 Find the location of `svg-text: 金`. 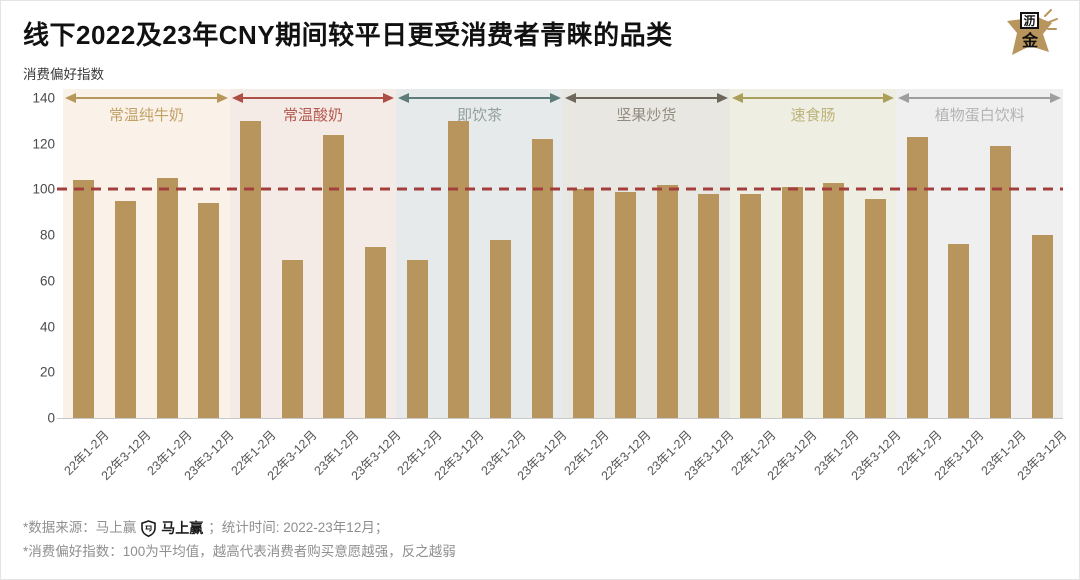

svg-text: 金 is located at coordinates (1030, 40).